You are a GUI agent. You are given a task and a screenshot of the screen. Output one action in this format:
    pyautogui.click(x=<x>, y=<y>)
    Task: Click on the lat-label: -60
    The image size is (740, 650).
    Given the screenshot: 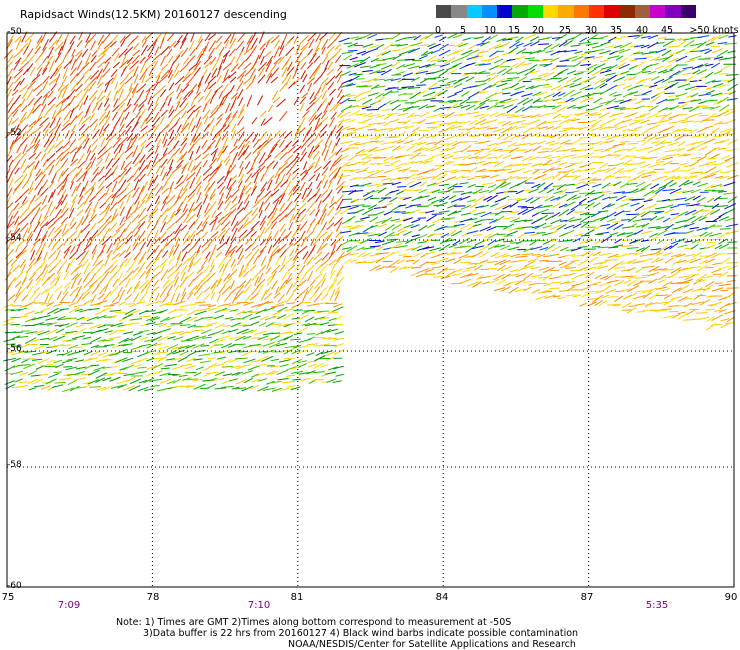 What is the action you would take?
    pyautogui.click(x=14, y=586)
    